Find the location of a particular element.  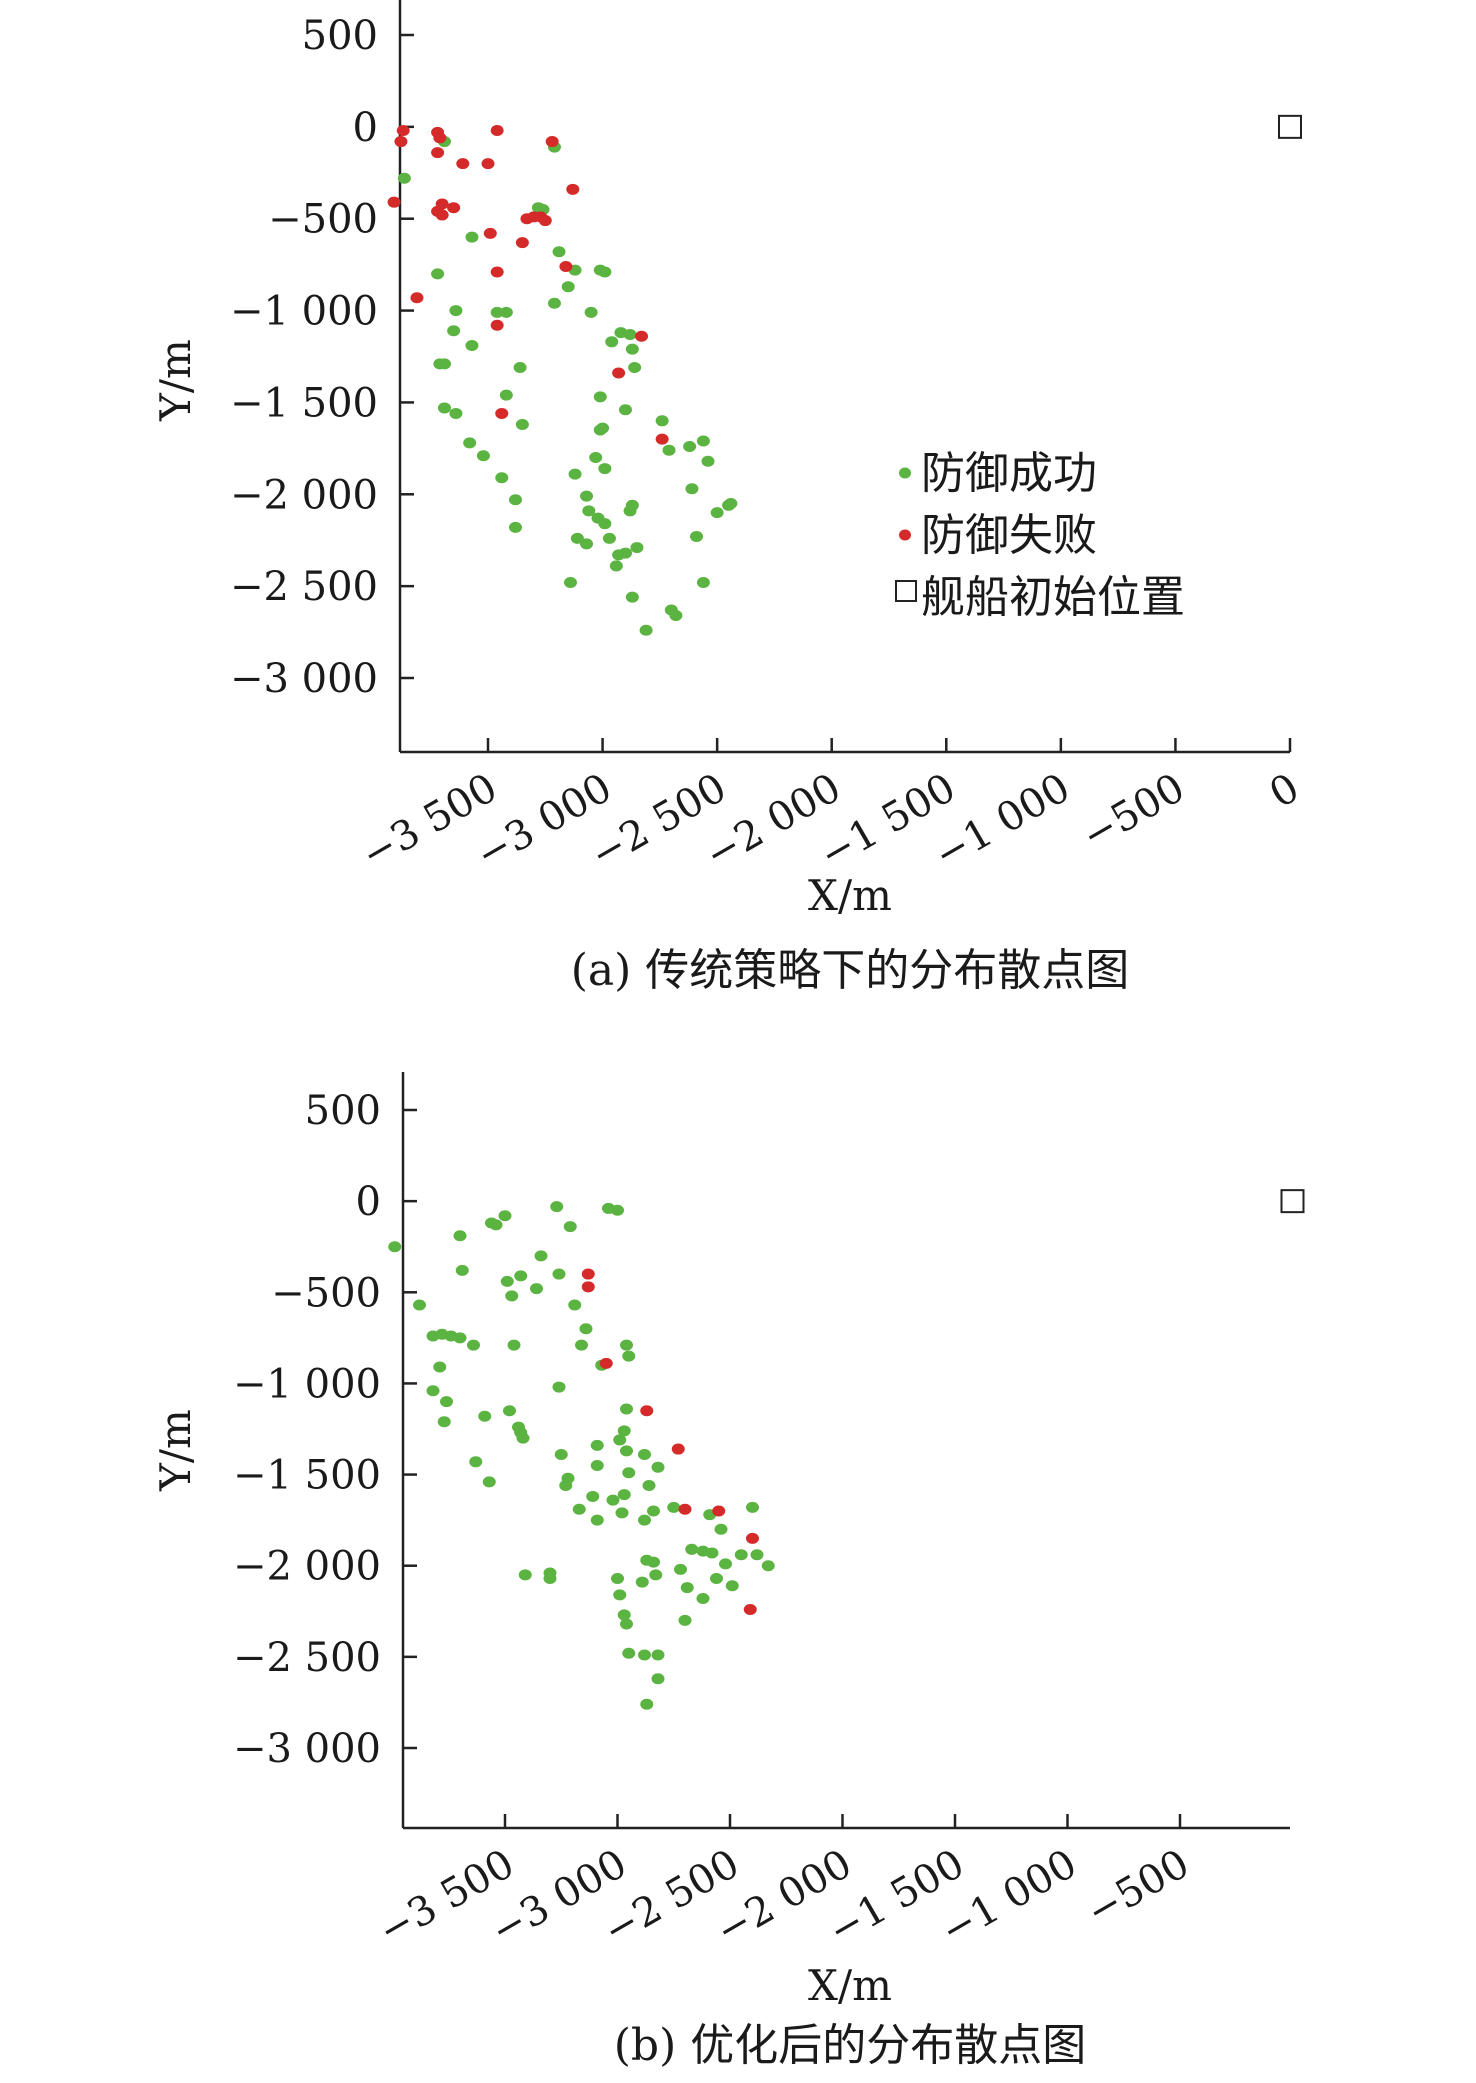

y-tick-label: 500 is located at coordinates (343, 1111).